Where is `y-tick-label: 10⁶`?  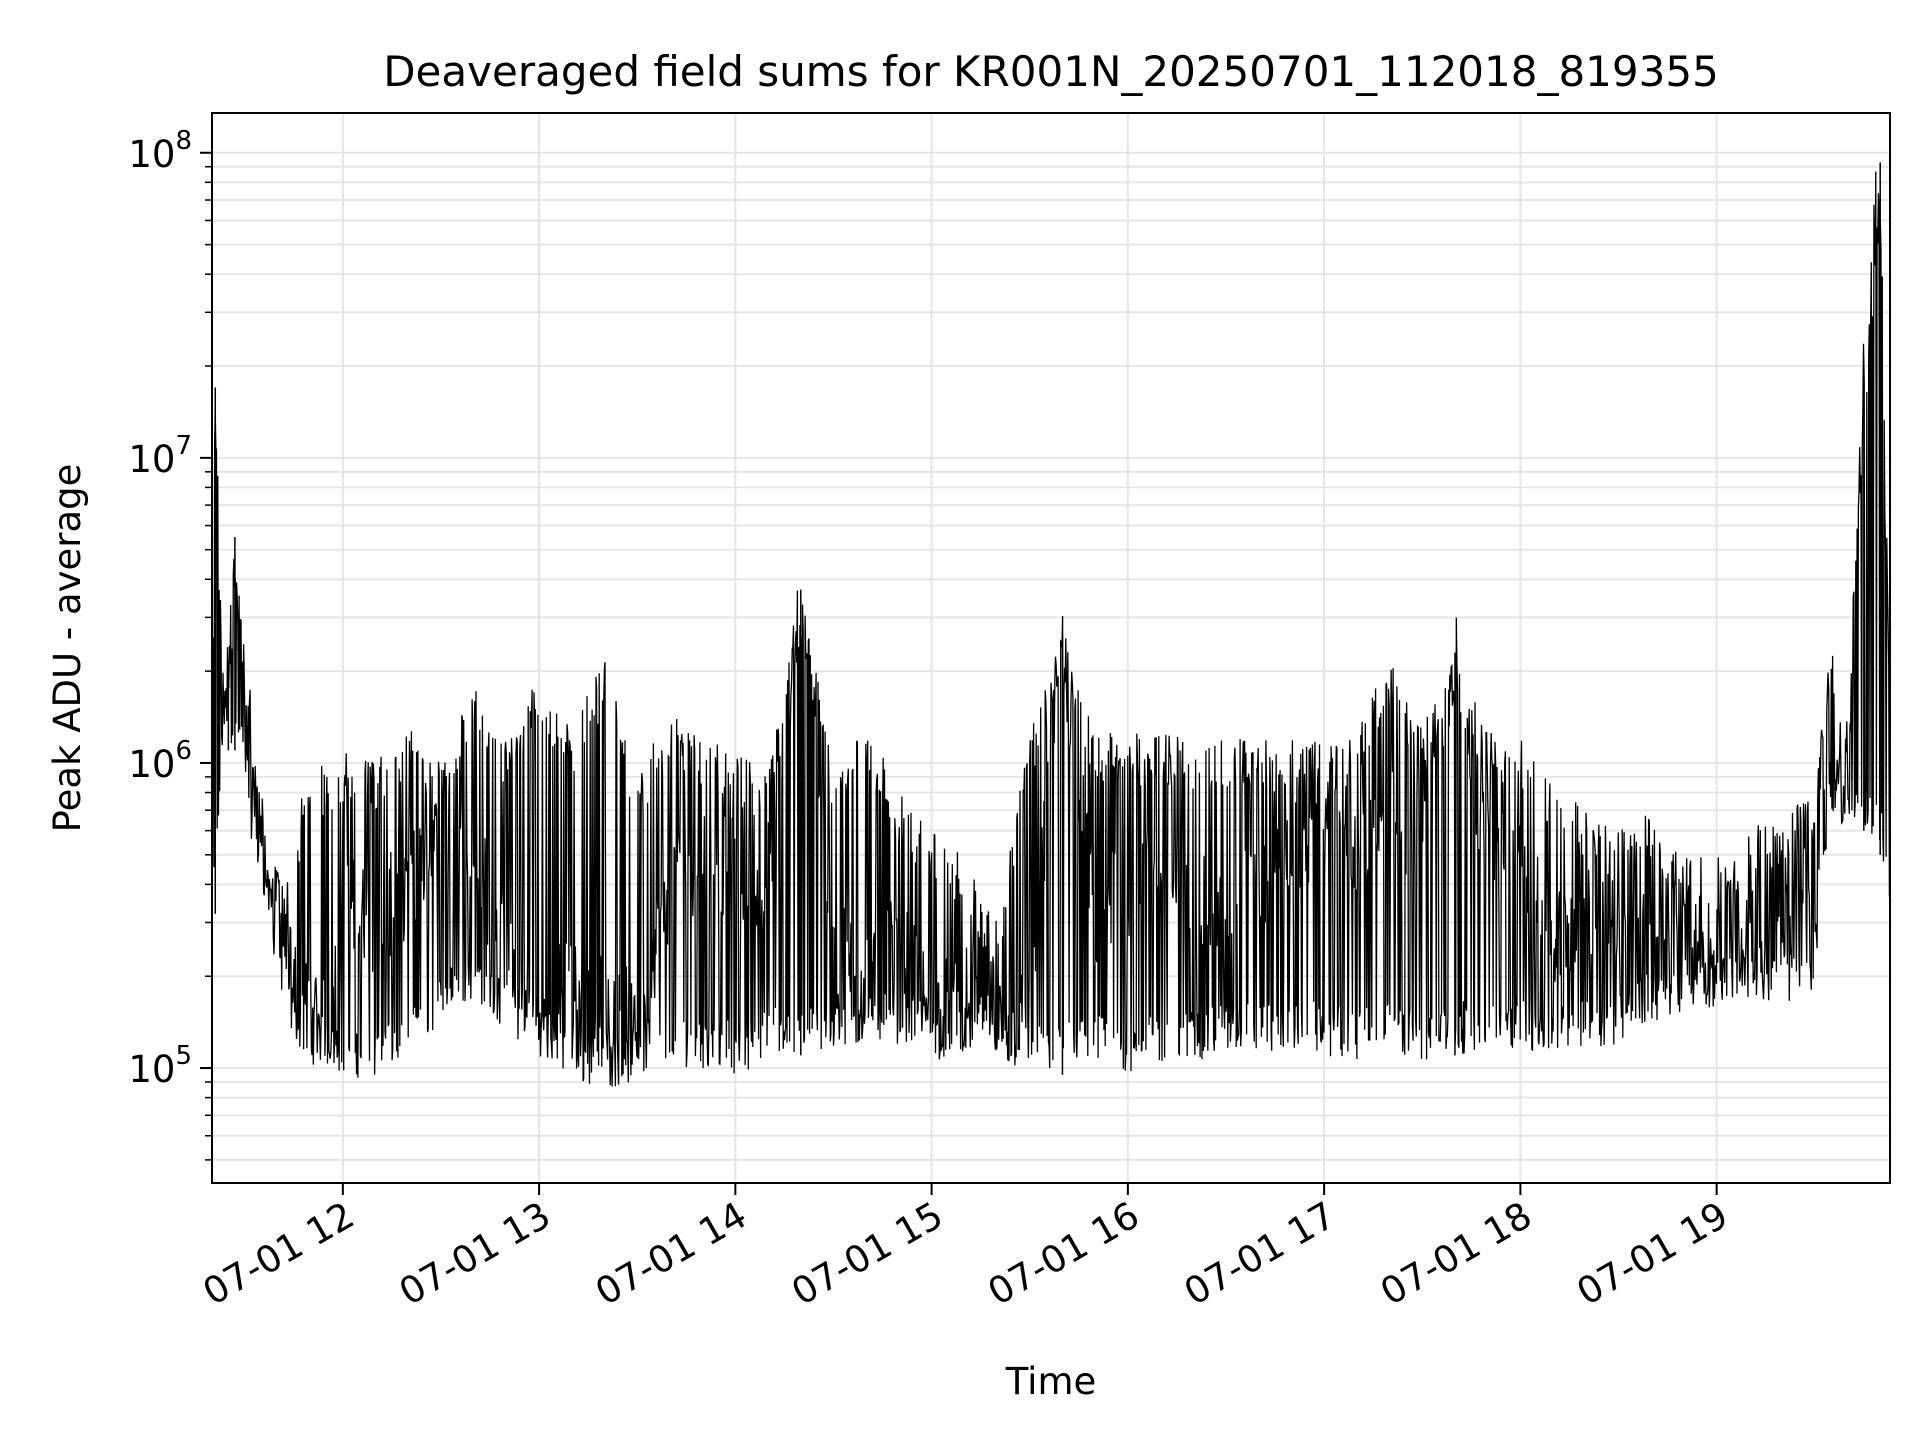
y-tick-label: 10⁶ is located at coordinates (160, 761).